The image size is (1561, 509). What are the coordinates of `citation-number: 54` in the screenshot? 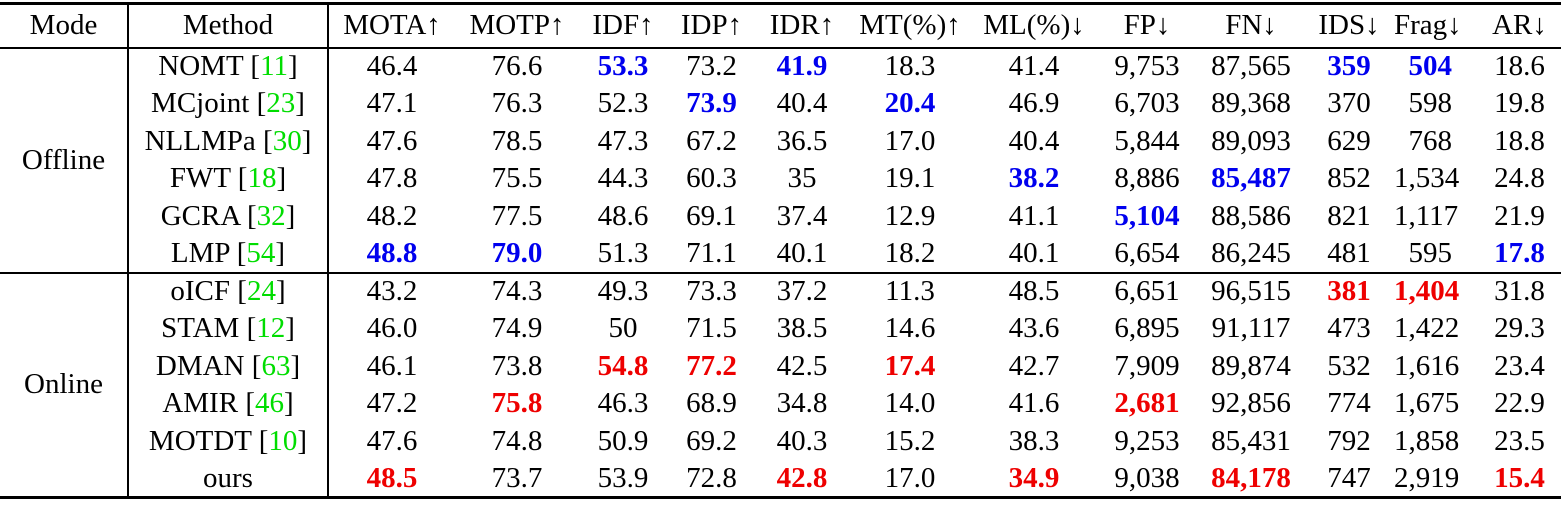 It's located at (261, 252).